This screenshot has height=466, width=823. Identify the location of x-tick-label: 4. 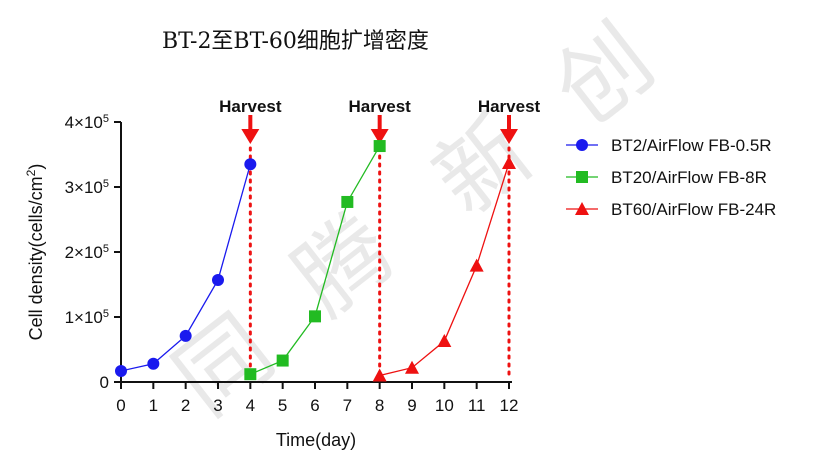
(250, 405).